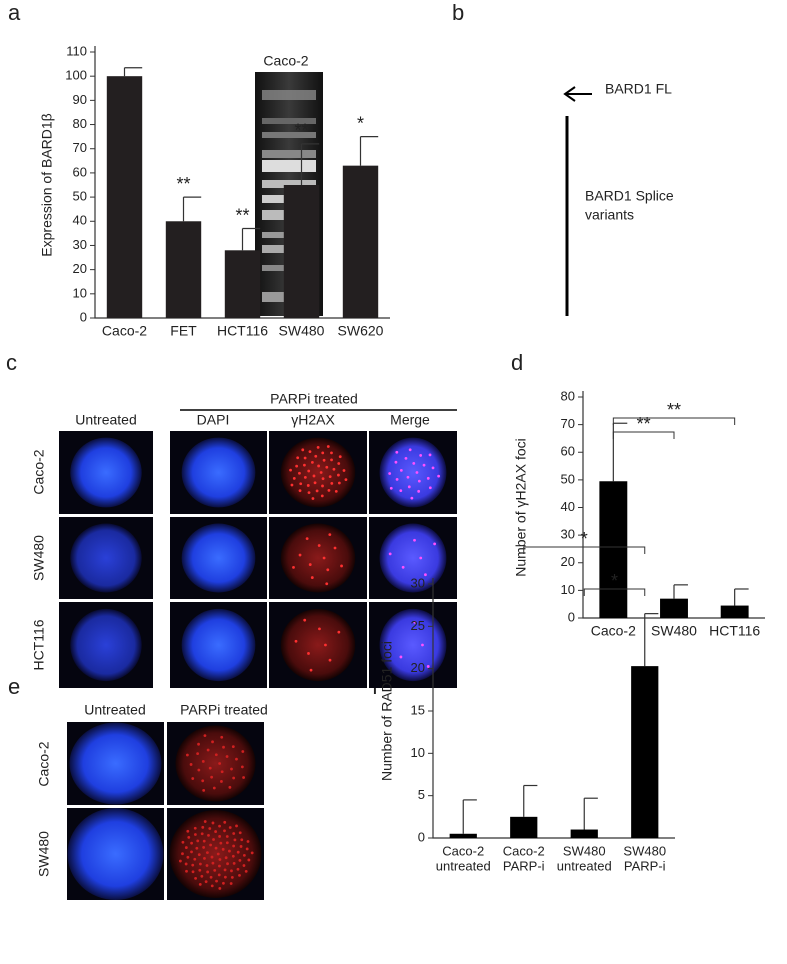 The image size is (787, 964). What do you see at coordinates (314, 399) in the screenshot?
I see `group-header: PARPi treated` at bounding box center [314, 399].